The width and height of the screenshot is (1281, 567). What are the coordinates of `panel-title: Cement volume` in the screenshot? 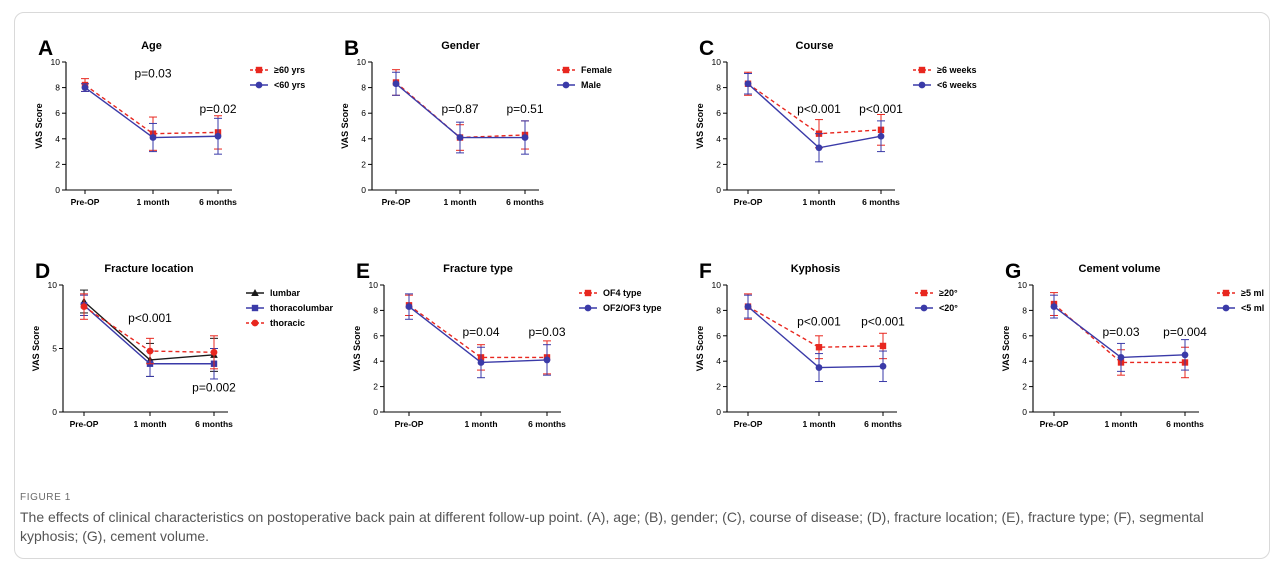 It's located at (1120, 269).